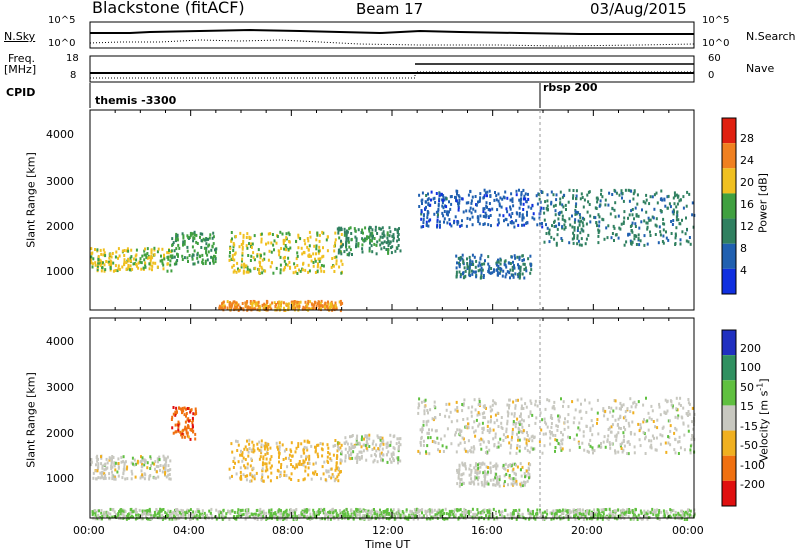 Image resolution: width=800 pixels, height=554 pixels. I want to click on power-colorbar, so click(729, 206).